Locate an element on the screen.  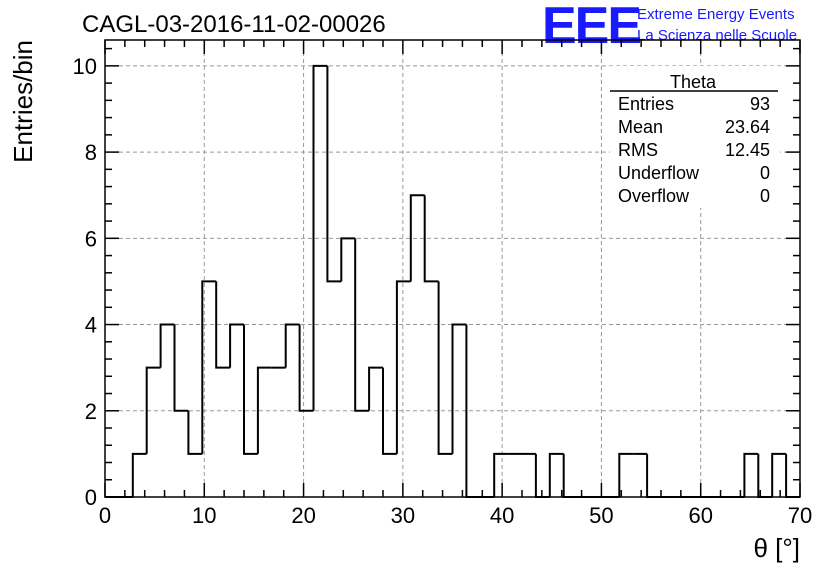
stats-box-bg is located at coordinates (695, 137).